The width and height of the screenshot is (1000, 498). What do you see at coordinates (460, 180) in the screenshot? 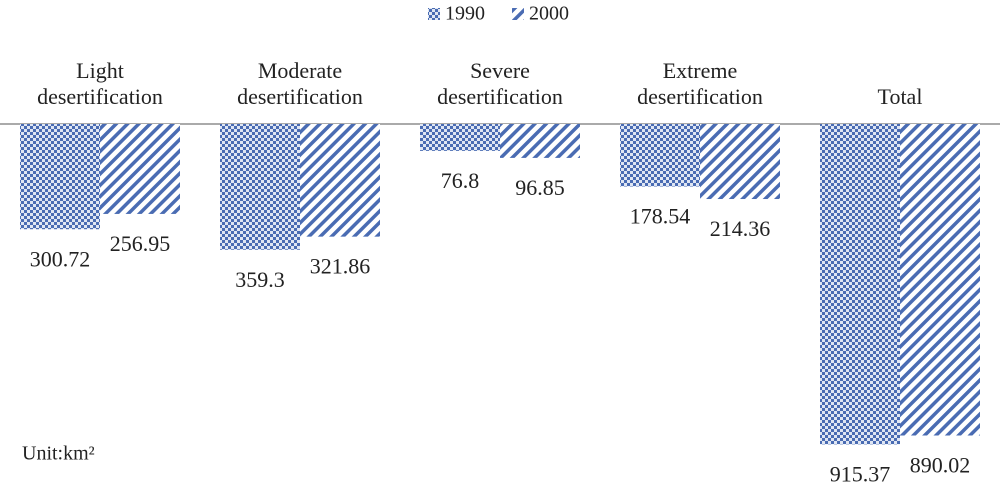
I see `data-label: 76.8` at bounding box center [460, 180].